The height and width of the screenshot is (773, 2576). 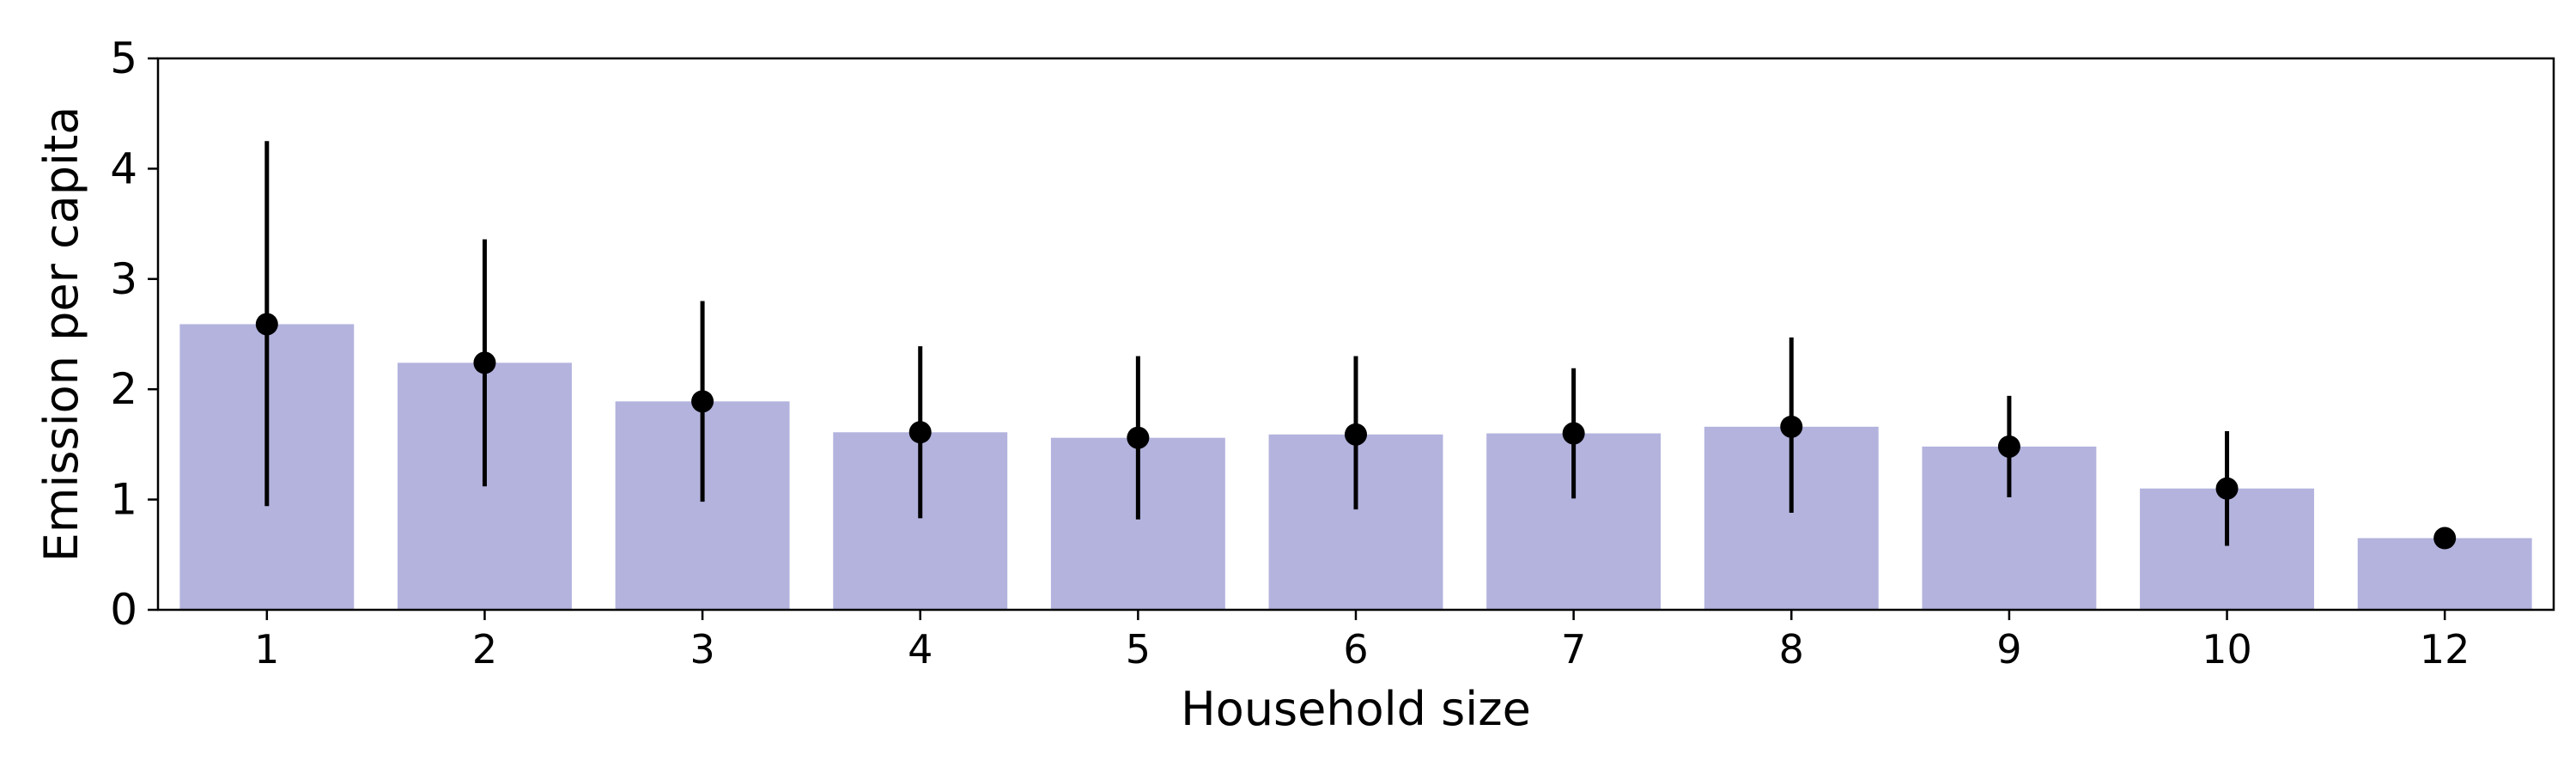 What do you see at coordinates (1573, 649) in the screenshot?
I see `x-tick-label-7: 7` at bounding box center [1573, 649].